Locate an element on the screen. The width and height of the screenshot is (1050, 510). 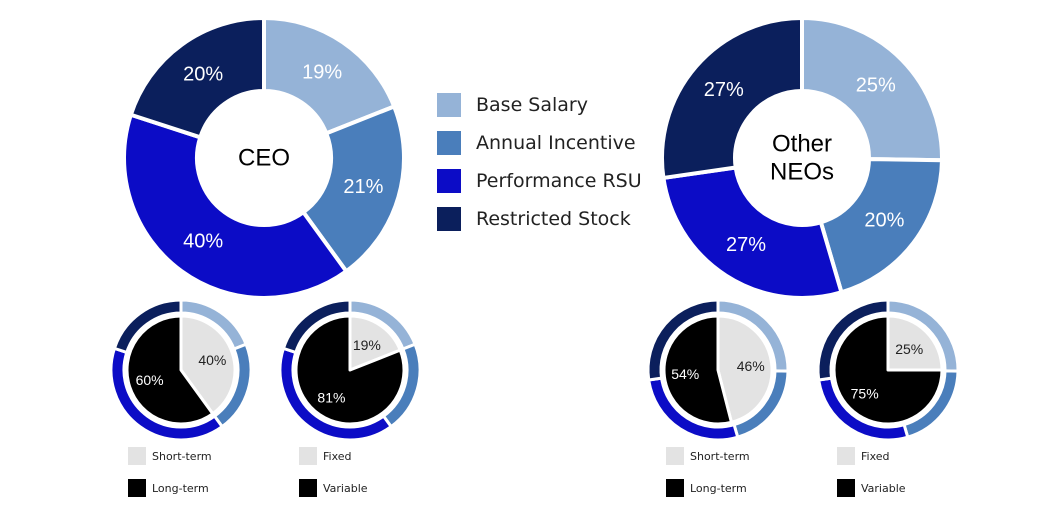
ceo-label-restricted-stock: 20% is located at coordinates (203, 74).